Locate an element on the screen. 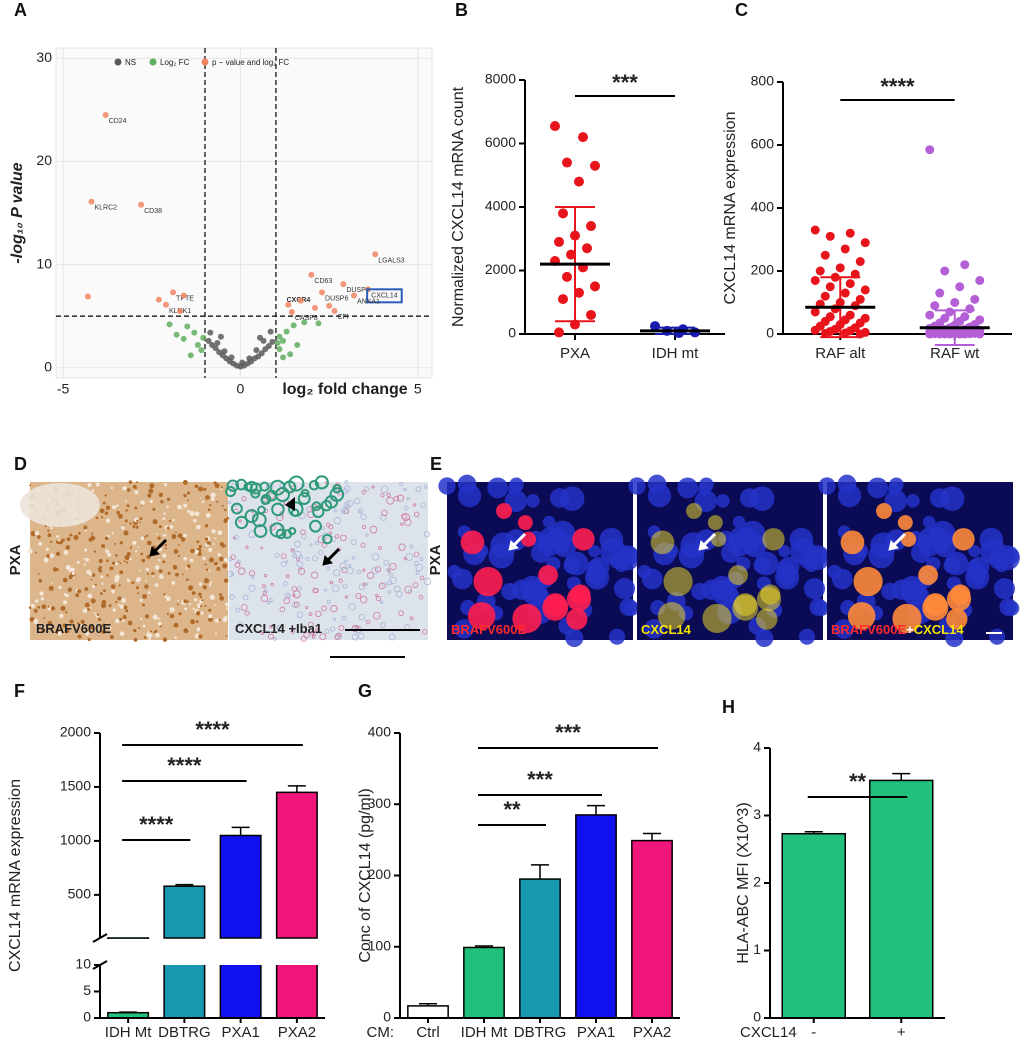  significance-label: ** is located at coordinates (512, 809).